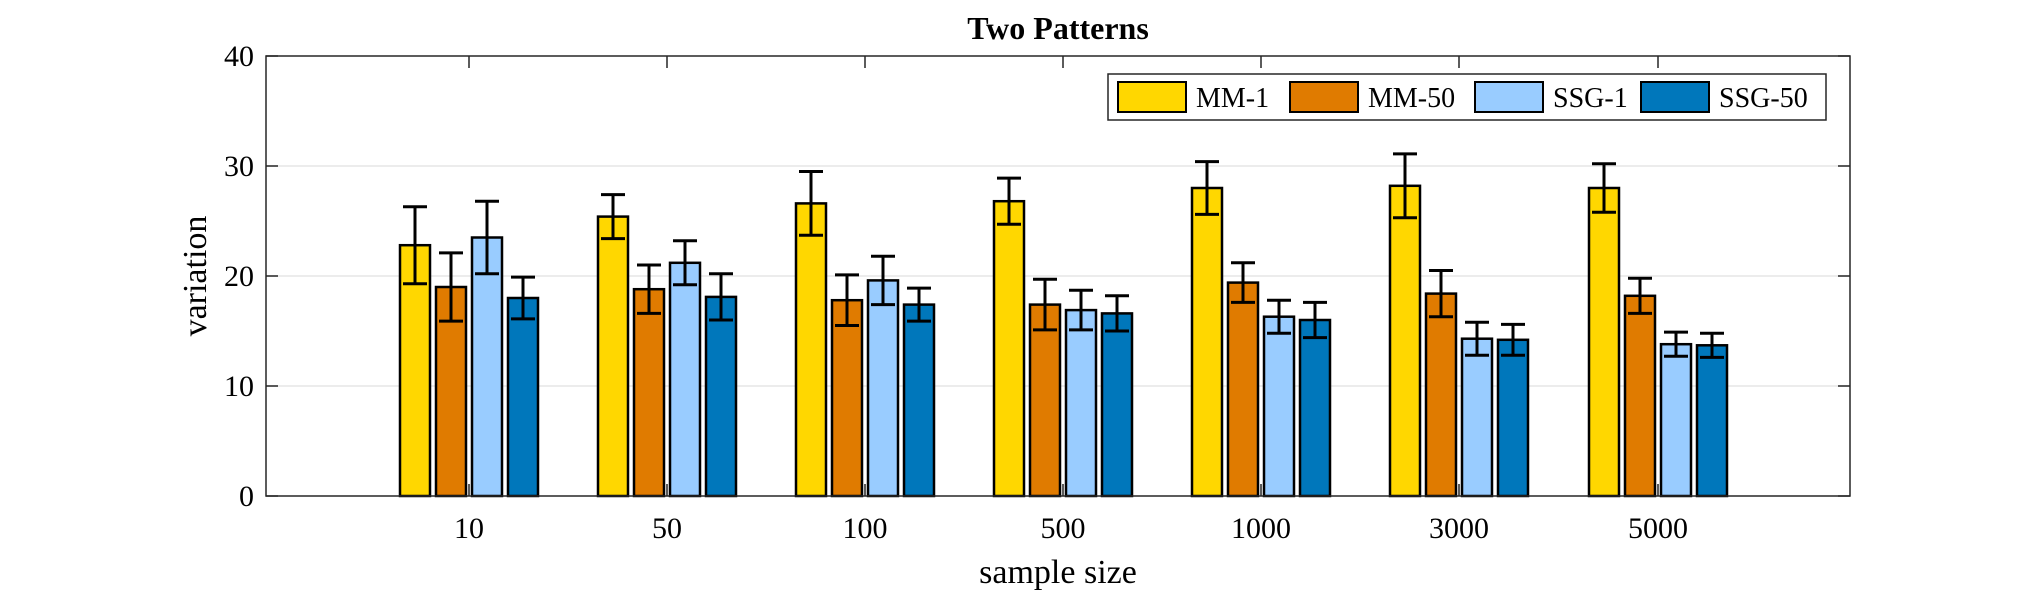 The height and width of the screenshot is (592, 2030). I want to click on x-tick-label: 500, so click(1063, 528).